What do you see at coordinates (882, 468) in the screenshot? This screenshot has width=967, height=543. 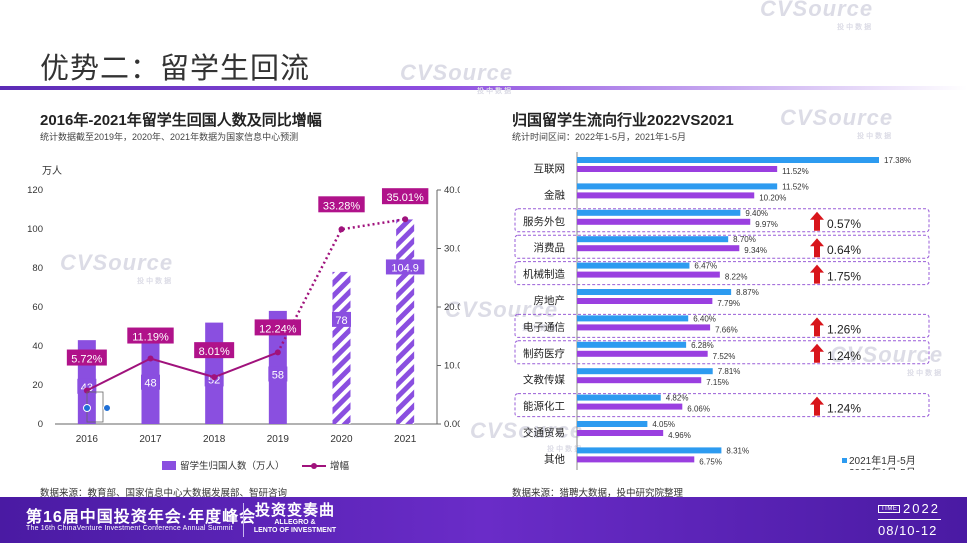 I see `legend-label: 2022年1月-5月` at bounding box center [882, 468].